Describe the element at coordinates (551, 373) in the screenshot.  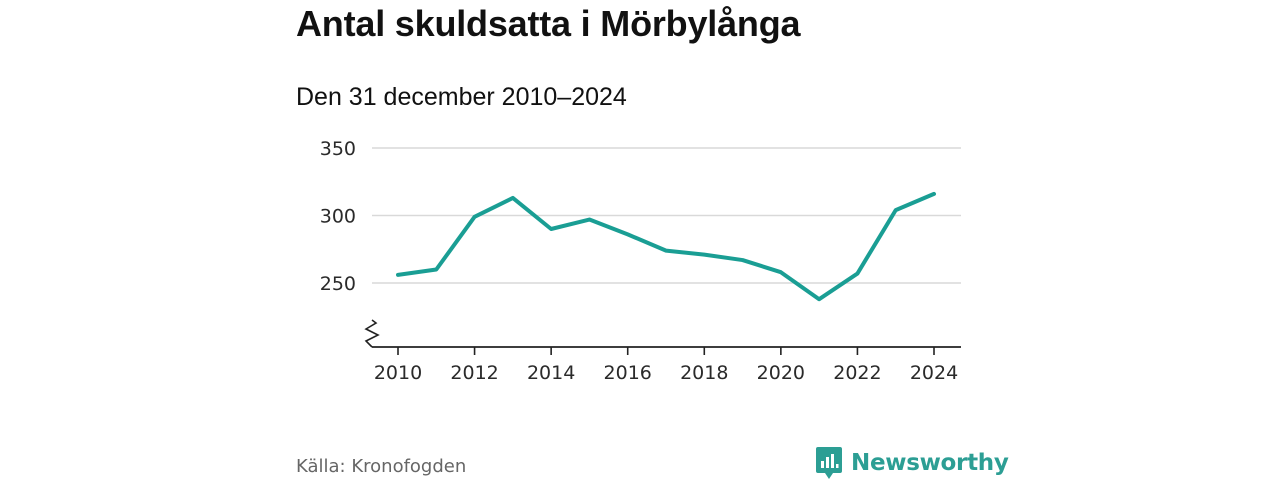
I see `x-tick-label: 2014` at that location.